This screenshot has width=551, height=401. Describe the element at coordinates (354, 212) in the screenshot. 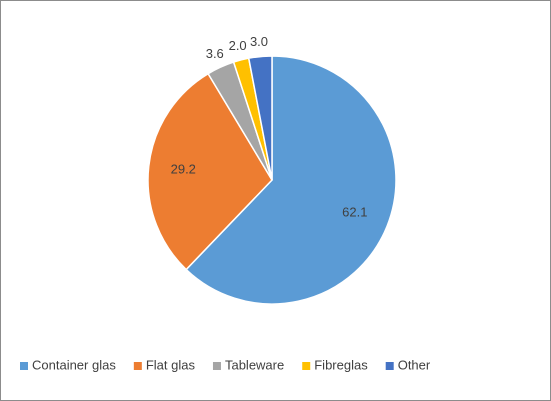

I see `data-label: 62.1` at that location.